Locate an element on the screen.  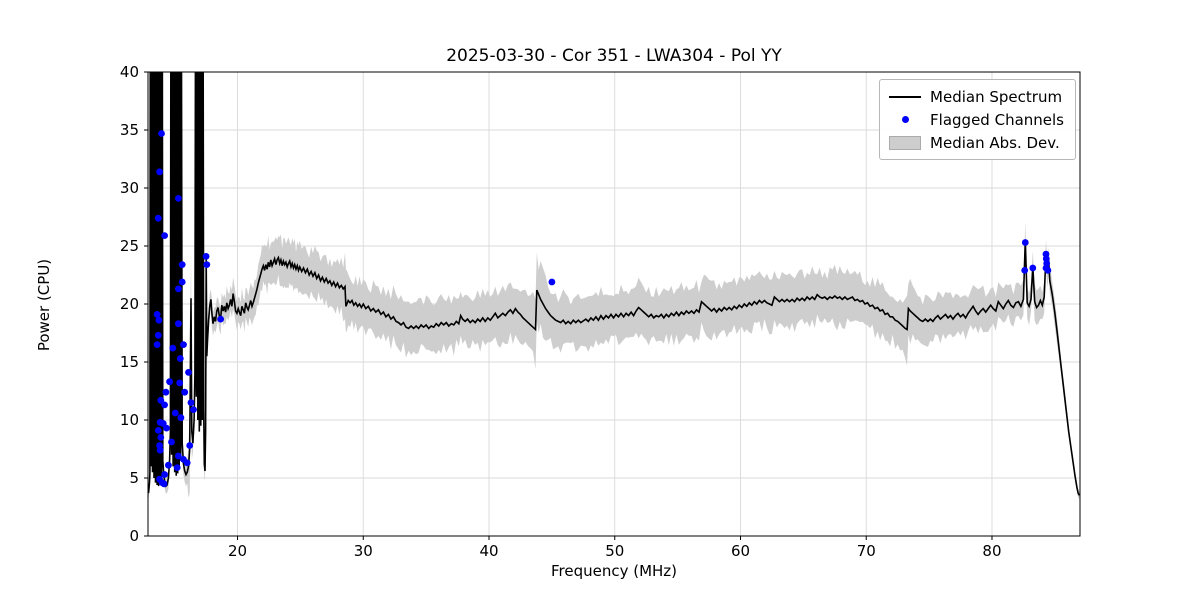
x-tick-label: 80 is located at coordinates (991, 551).